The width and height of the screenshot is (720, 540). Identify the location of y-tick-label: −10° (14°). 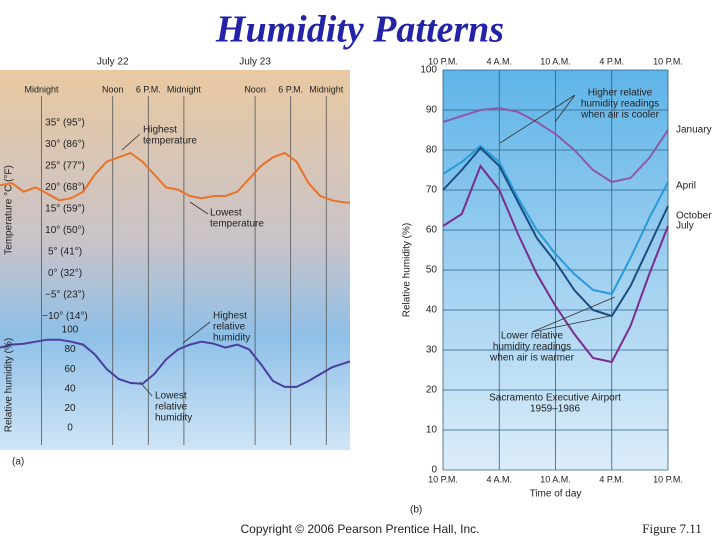
(65, 316).